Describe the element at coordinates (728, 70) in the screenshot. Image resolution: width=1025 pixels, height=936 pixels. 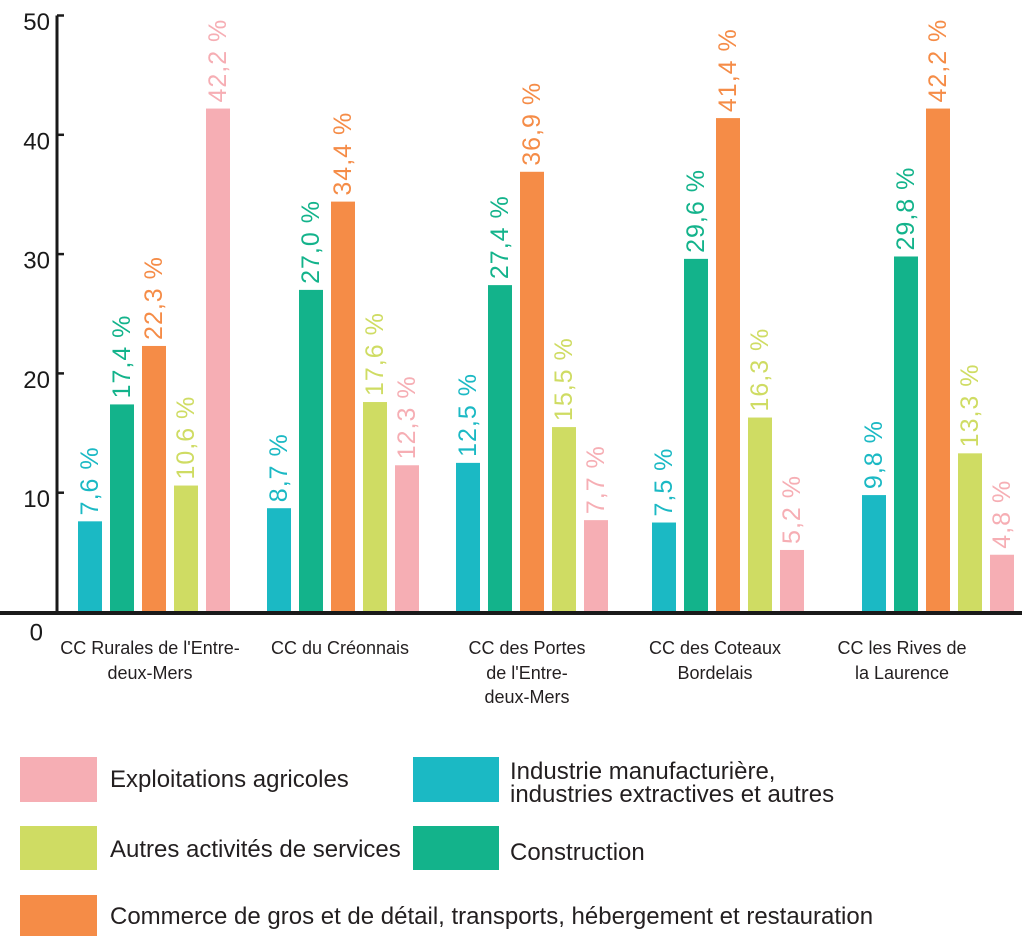
I see `data-label-series-2-category-3: 41,4 %` at that location.